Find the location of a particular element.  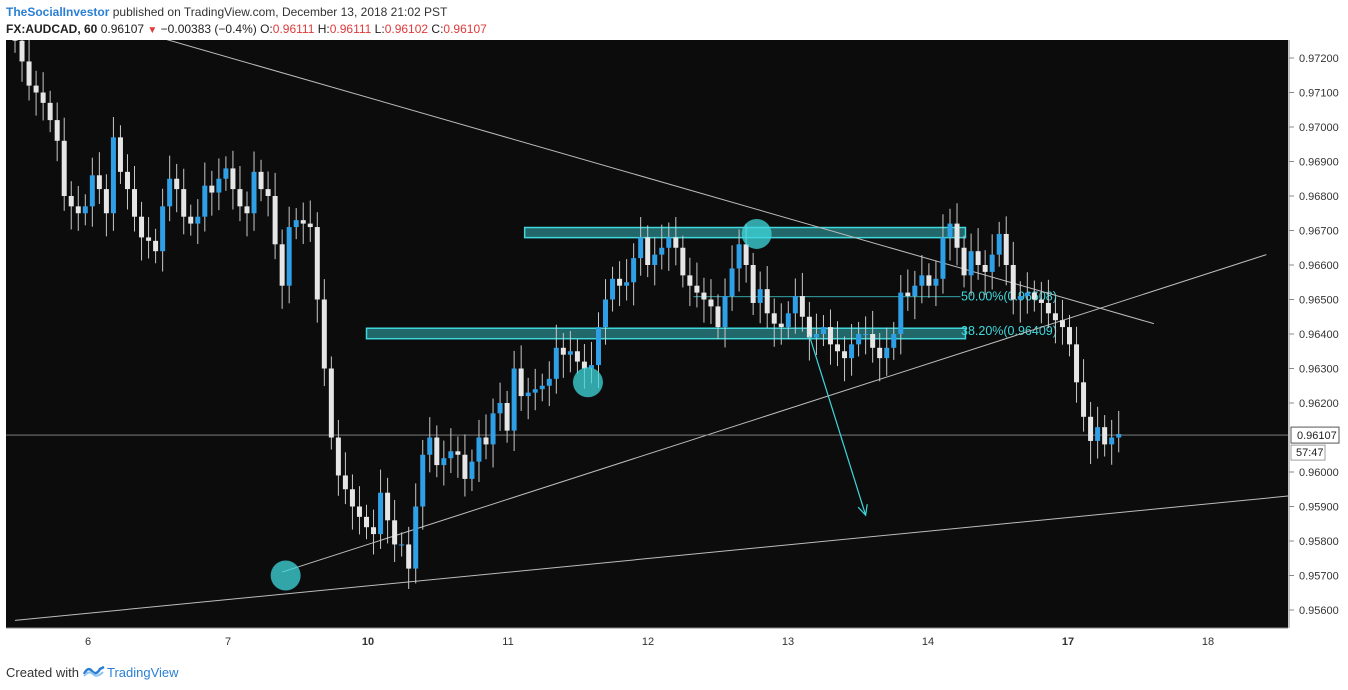

close-label: C: is located at coordinates (437, 29).